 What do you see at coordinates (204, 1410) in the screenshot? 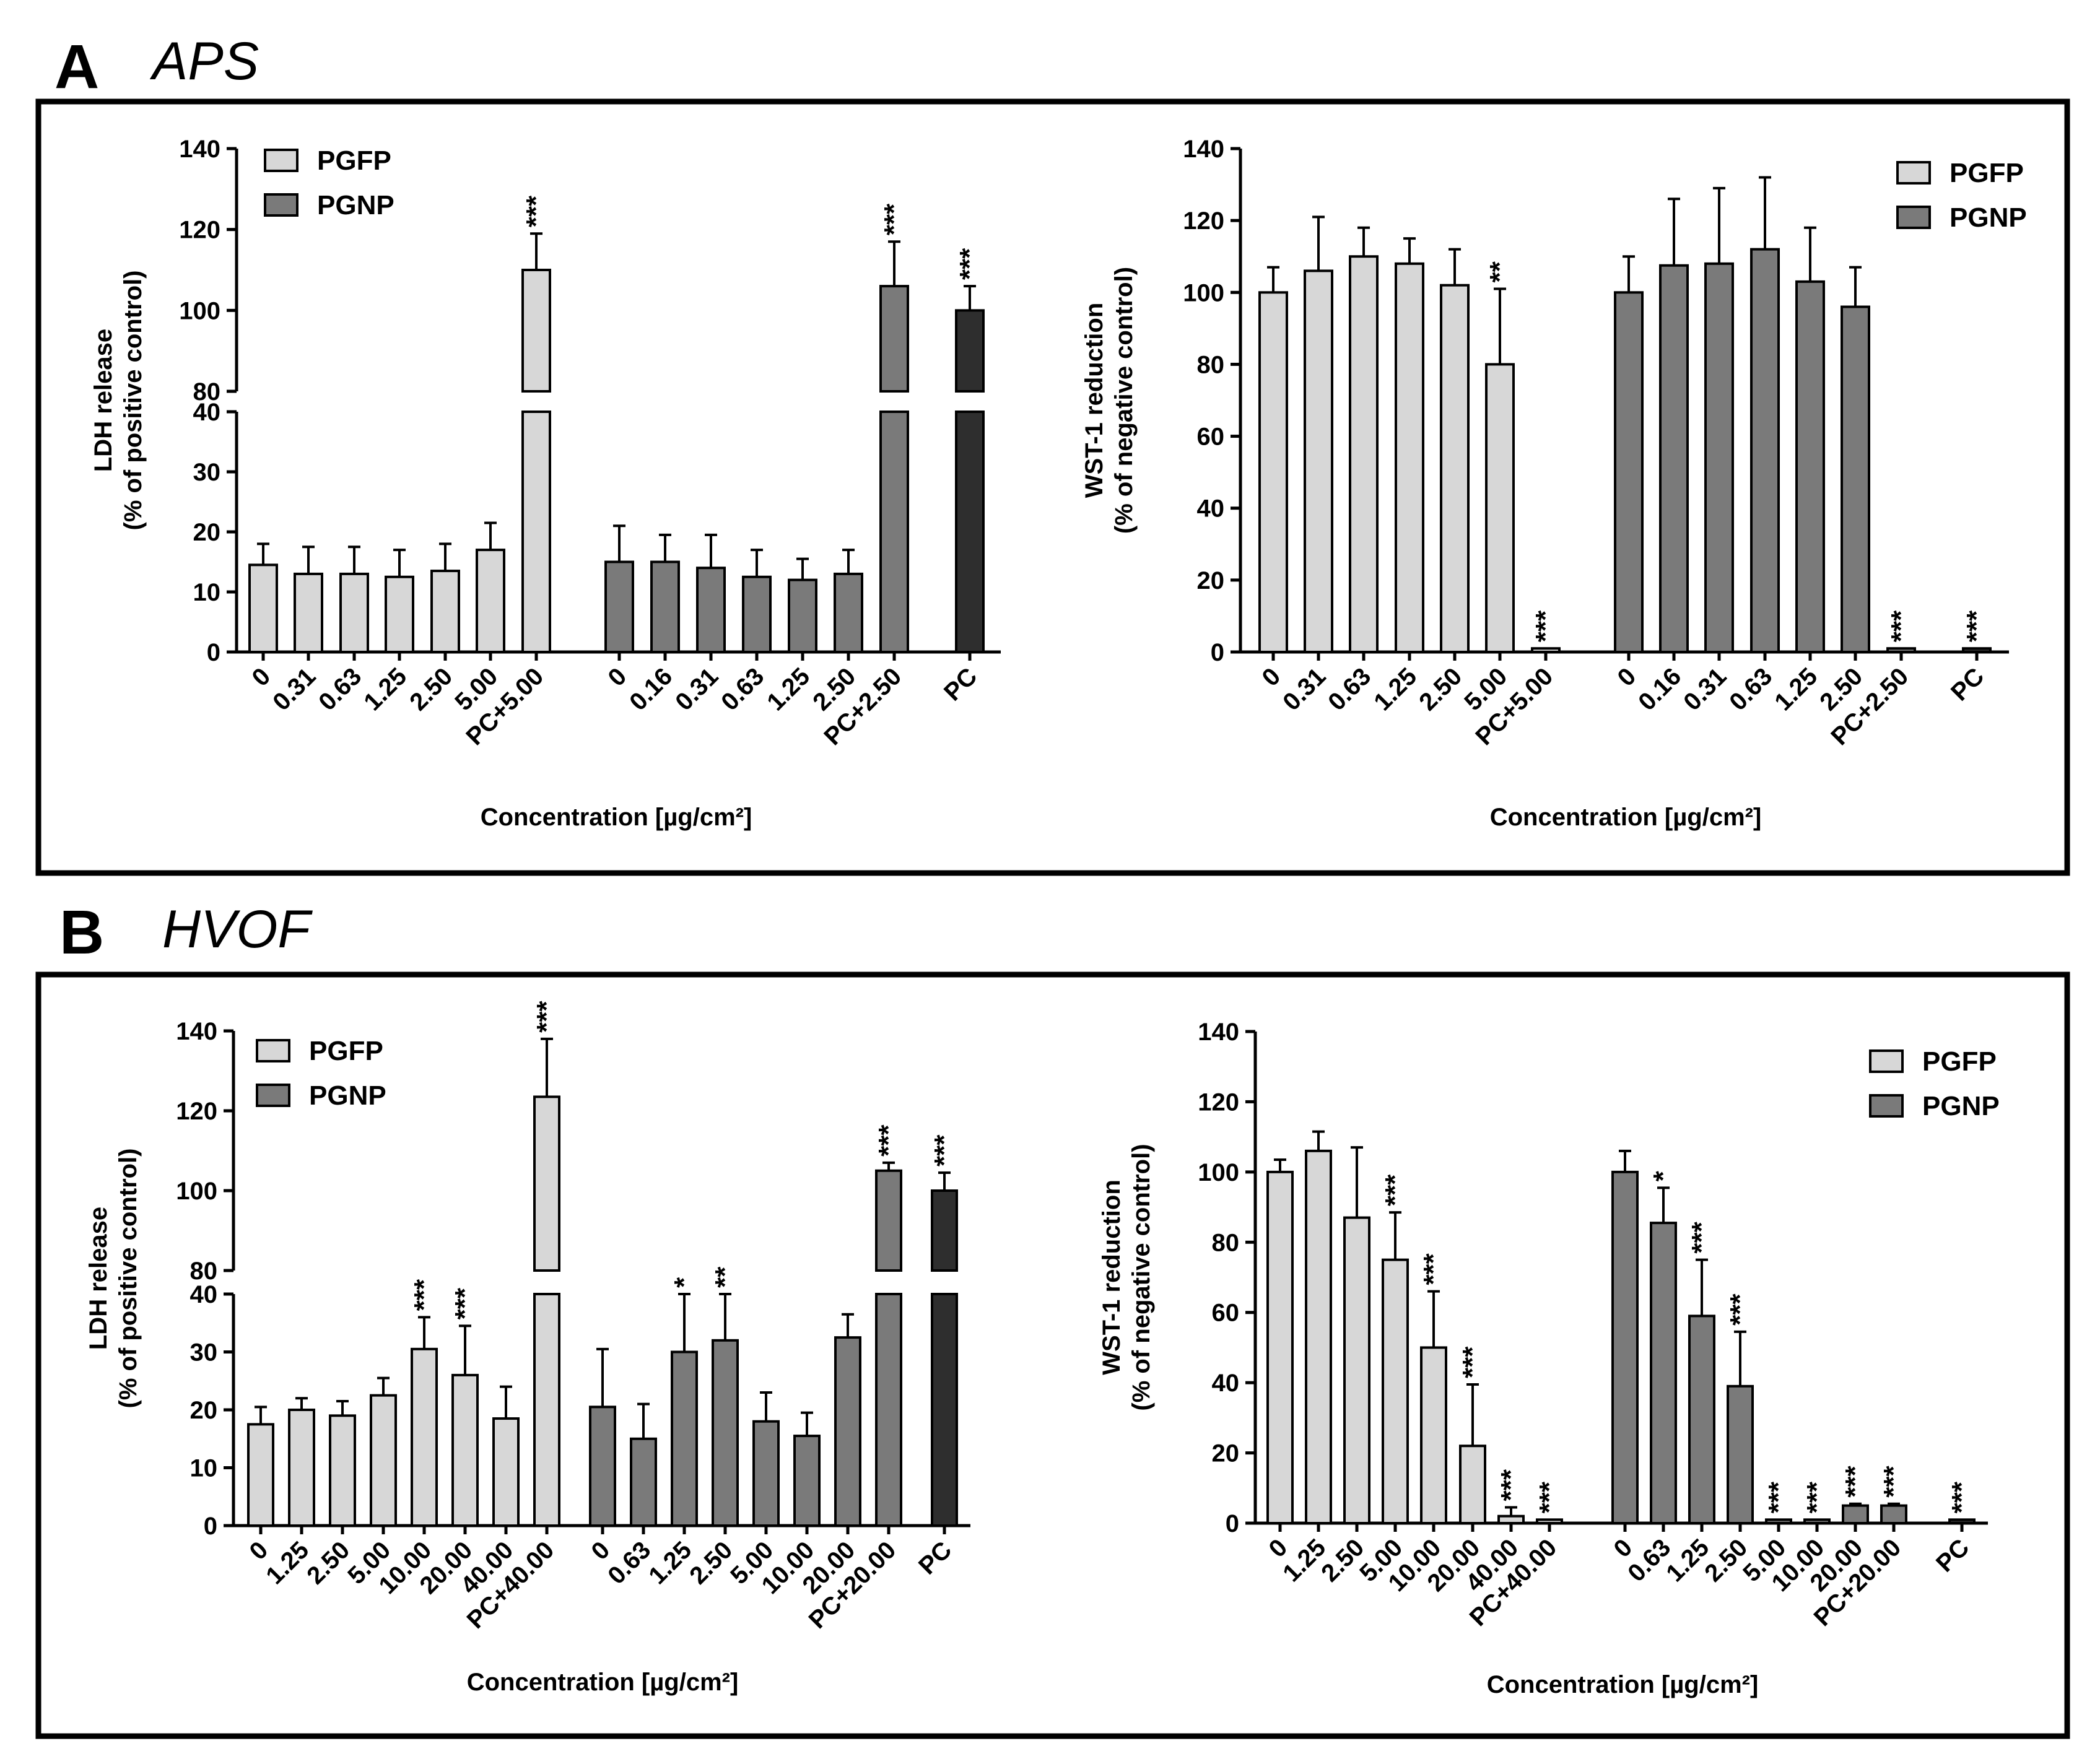
I see `y-tick-label-lower: 20` at bounding box center [204, 1410].